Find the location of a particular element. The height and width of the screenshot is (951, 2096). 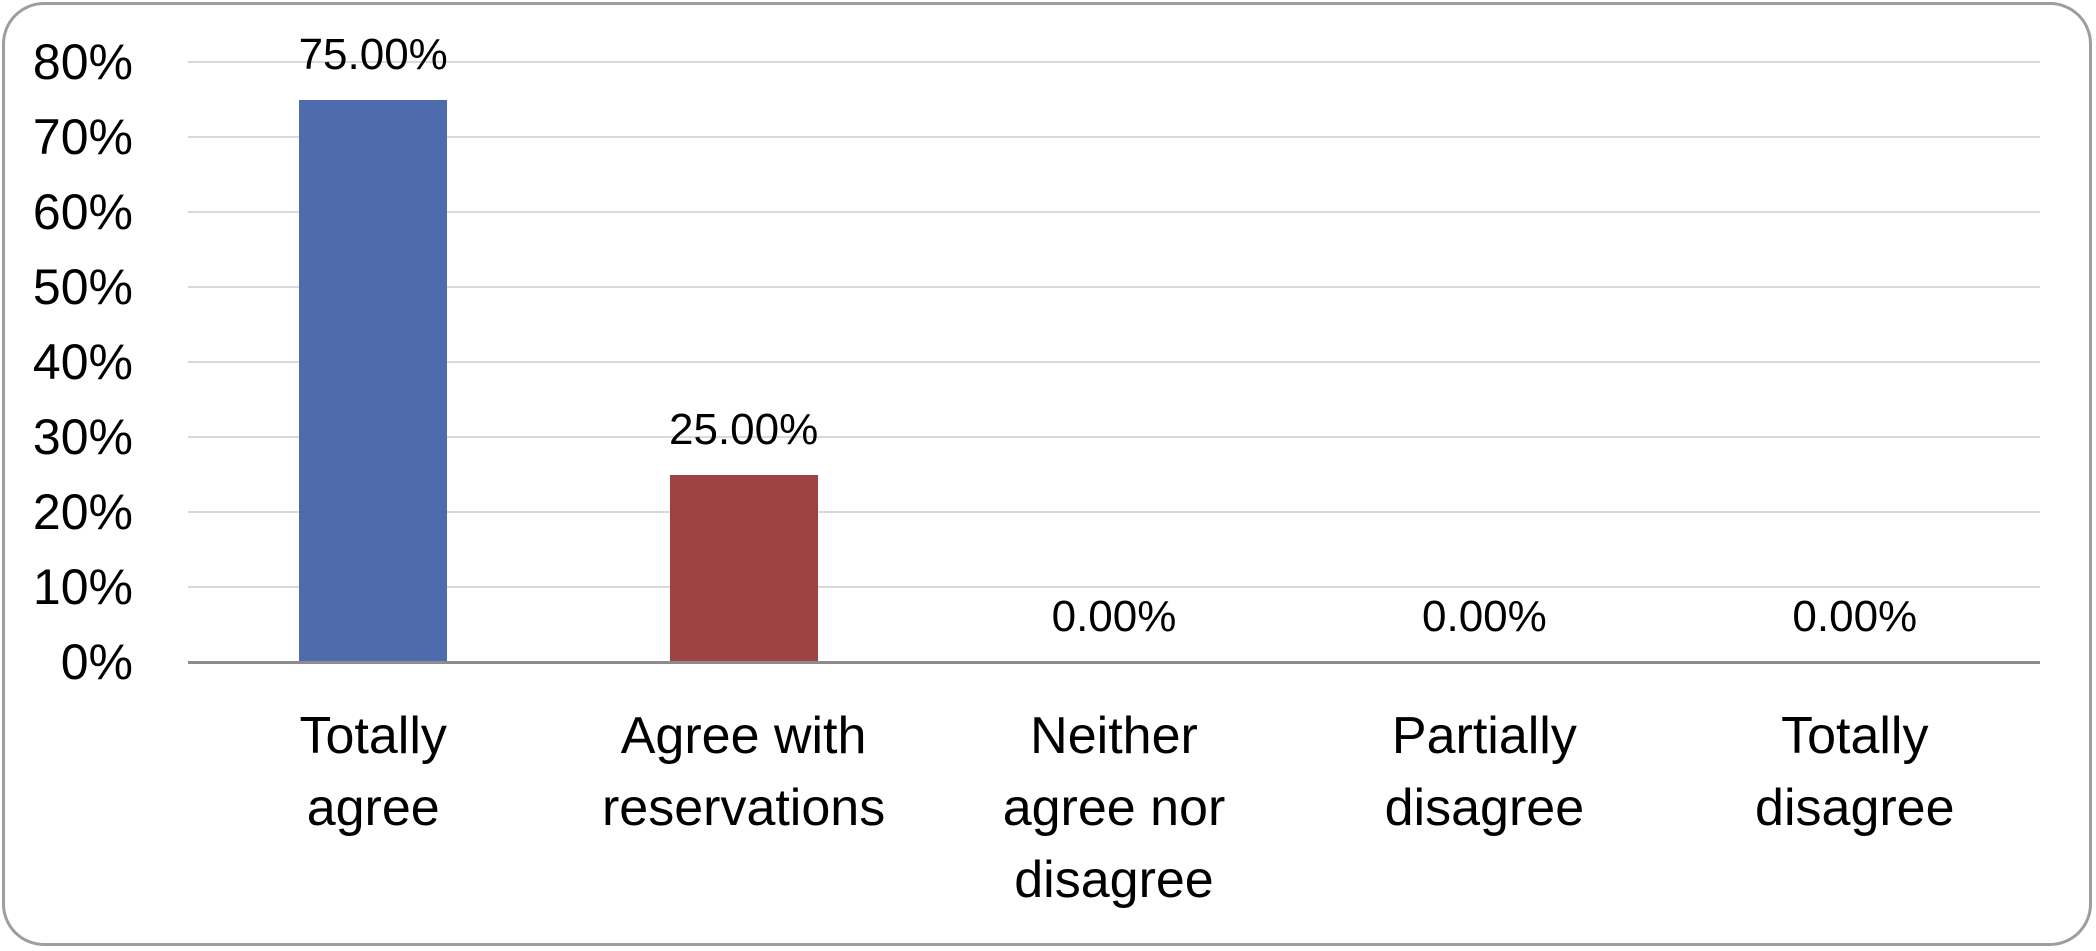

y-axis-tick-label: 80% is located at coordinates (82, 62).